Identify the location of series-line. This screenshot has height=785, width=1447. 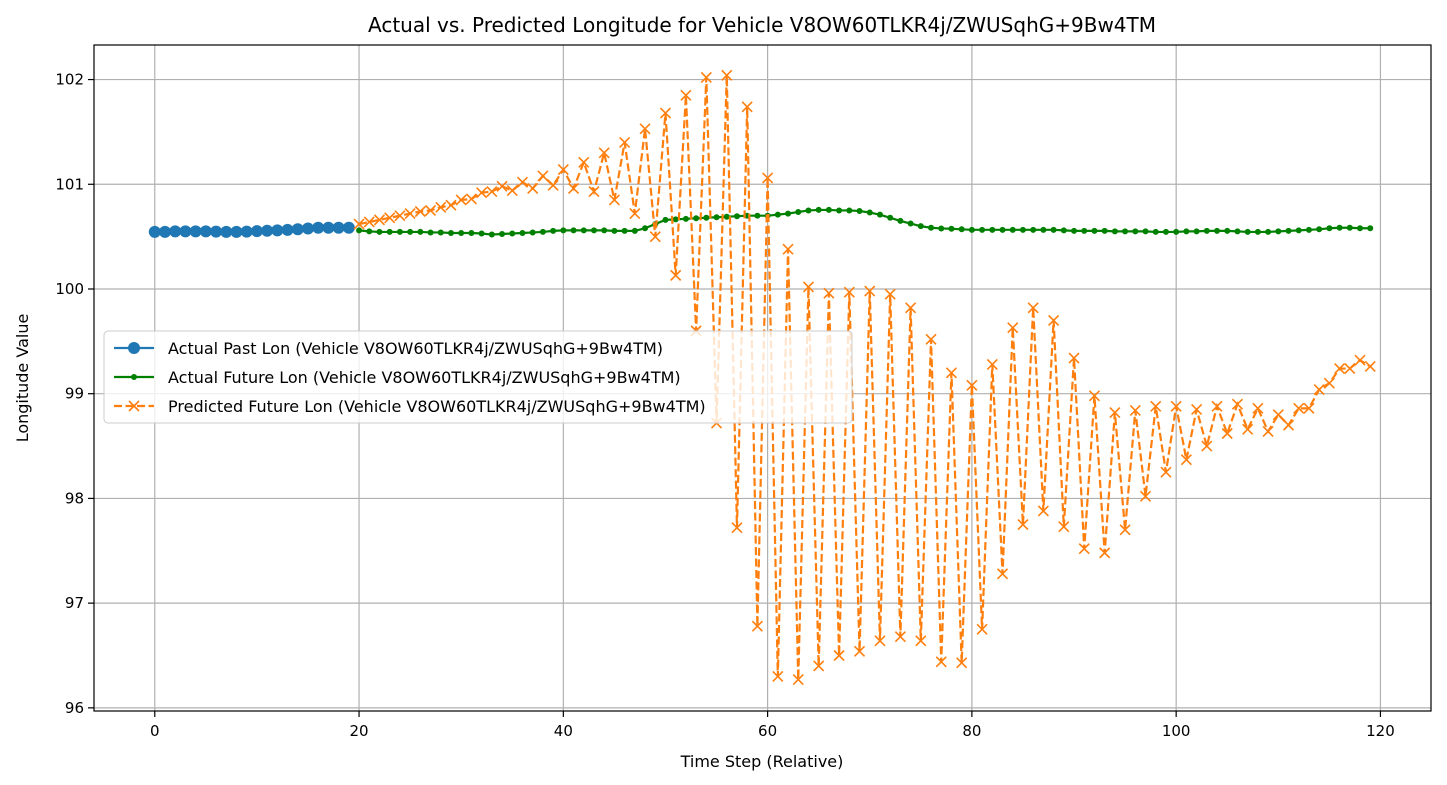
(864, 222).